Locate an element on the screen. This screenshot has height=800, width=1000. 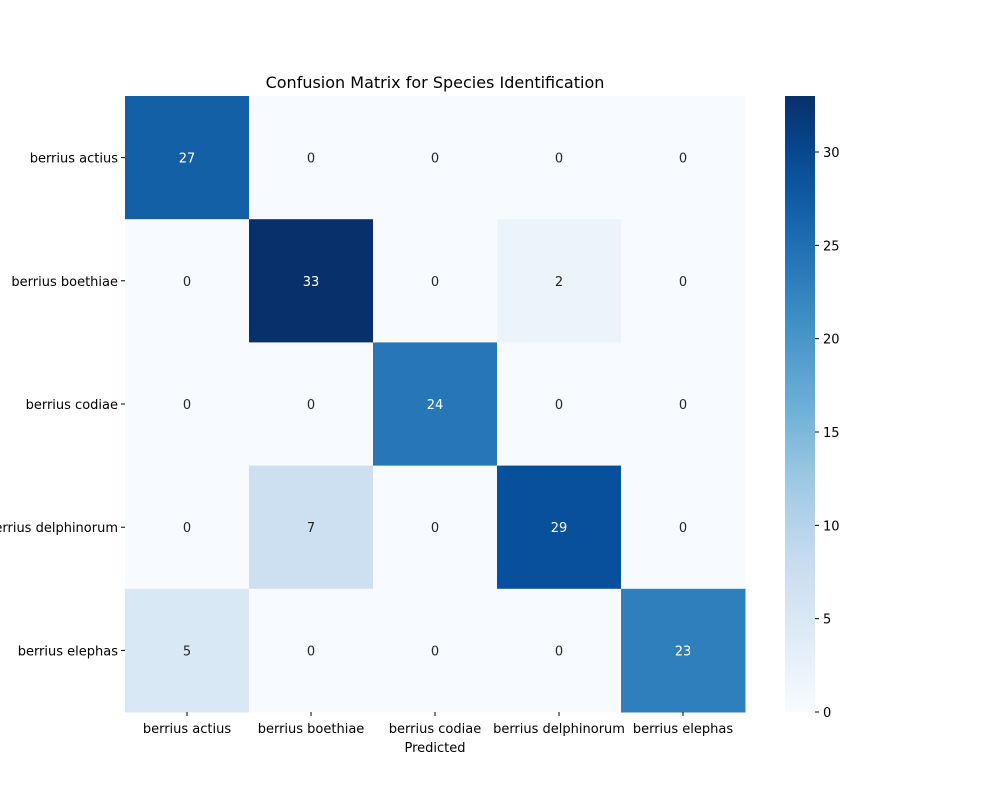
x-tick-label: berrius delphinorum is located at coordinates (559, 729).